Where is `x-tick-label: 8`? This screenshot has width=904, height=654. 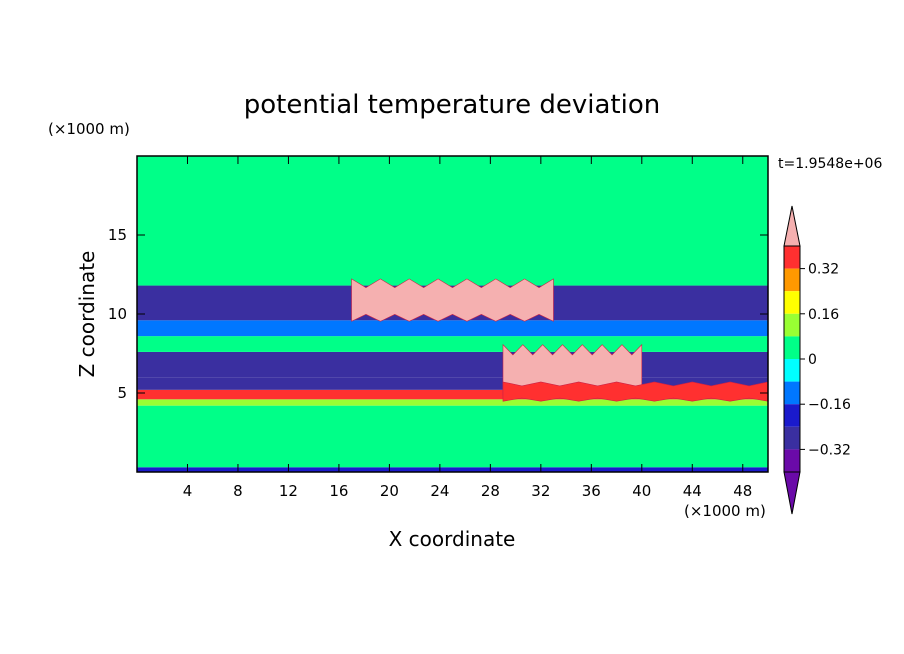
x-tick-label: 8 is located at coordinates (238, 491).